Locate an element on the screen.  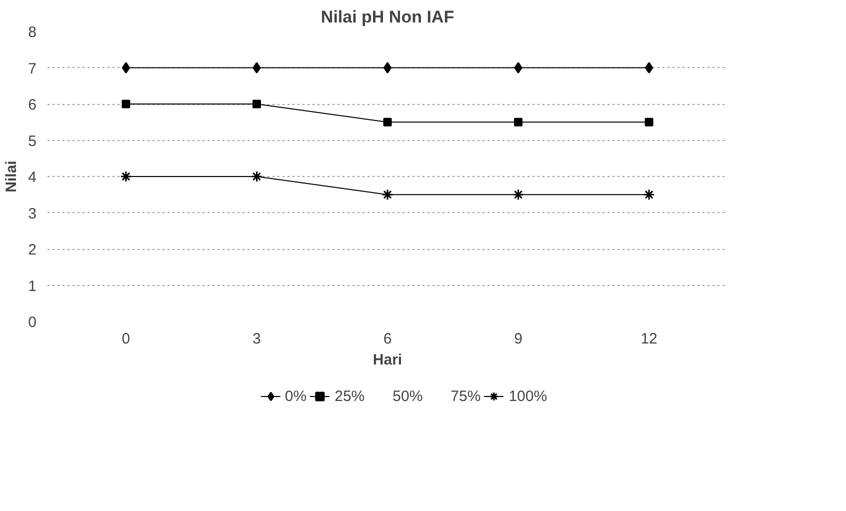
y-tick-label: 7 is located at coordinates (32, 69).